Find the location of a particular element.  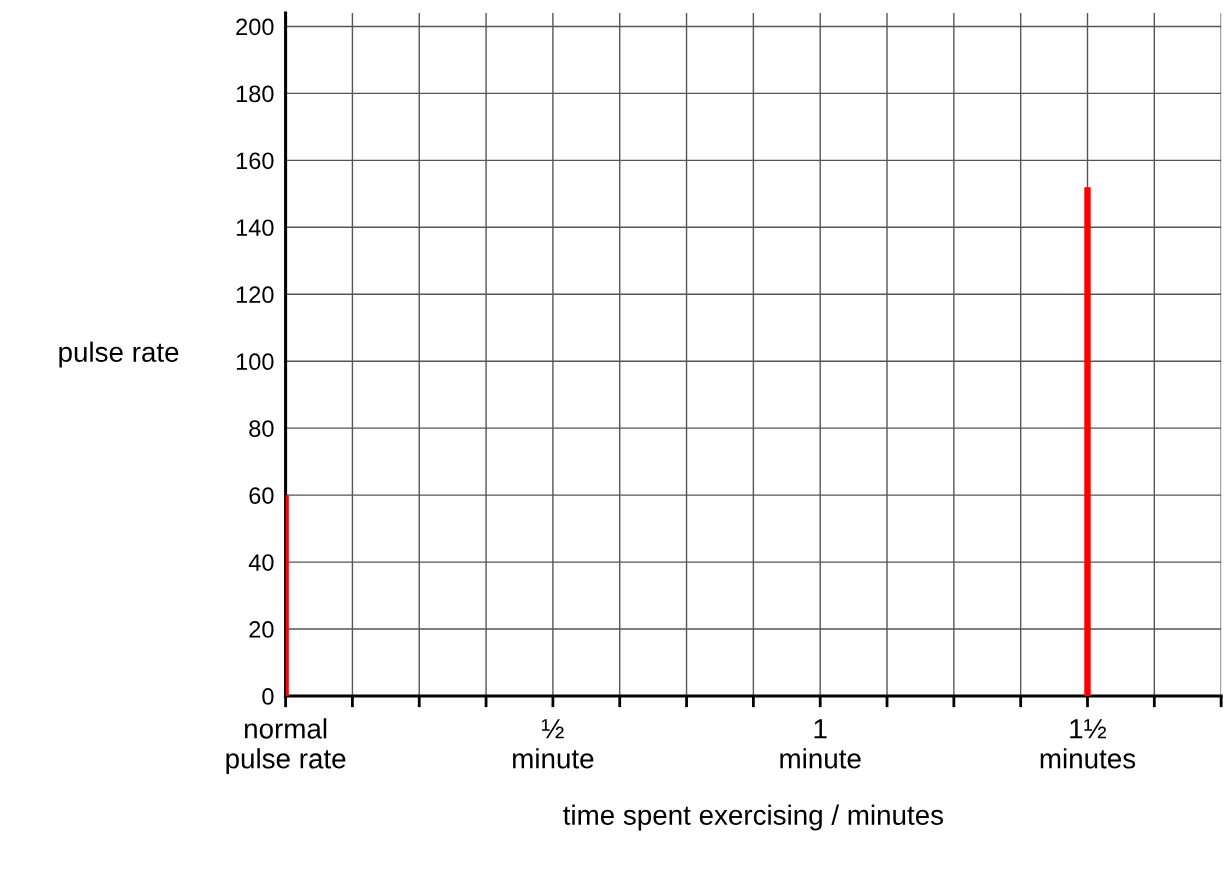

x-tick-label: 1½ minutes is located at coordinates (1088, 744).